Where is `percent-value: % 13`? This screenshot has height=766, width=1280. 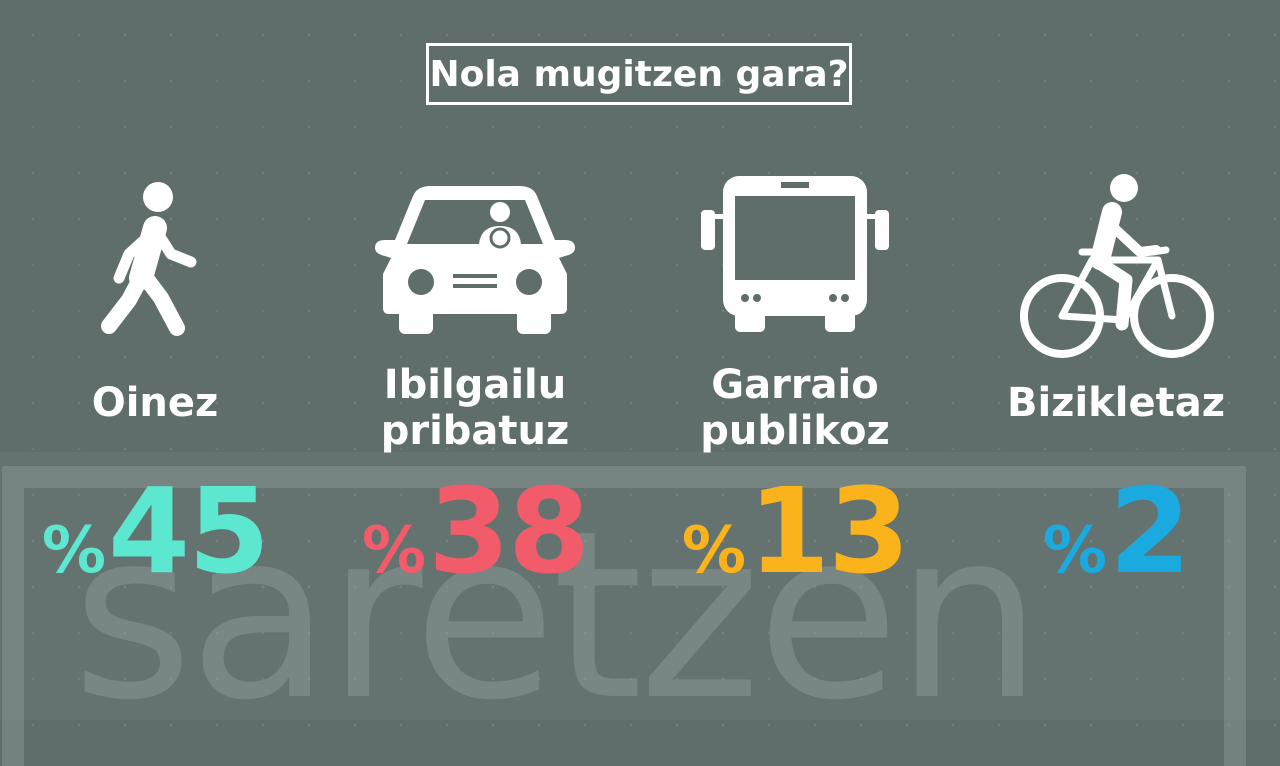
percent-value: % 13 is located at coordinates (795, 531).